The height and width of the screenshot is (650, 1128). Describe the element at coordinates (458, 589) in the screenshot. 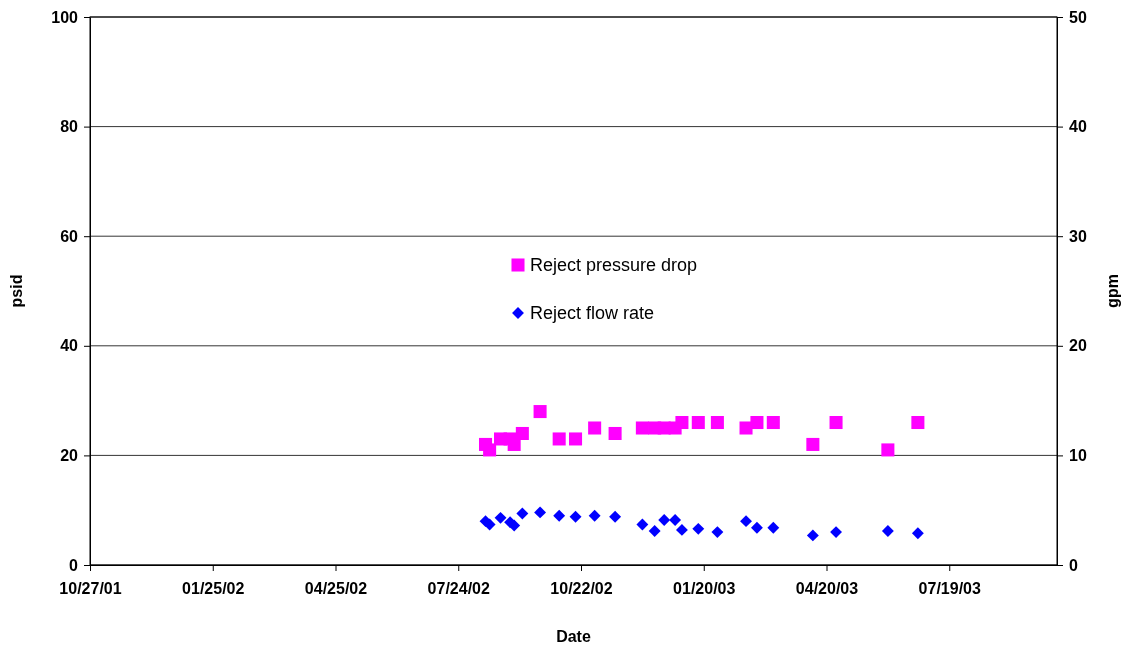

I see `x-tick-label: 07/24/02` at that location.